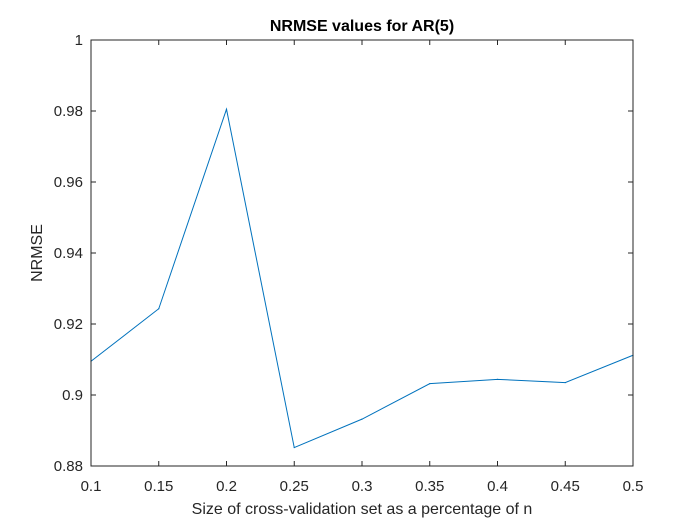 This screenshot has height=530, width=700. Describe the element at coordinates (68, 182) in the screenshot. I see `y-tick-label: 0.96` at that location.